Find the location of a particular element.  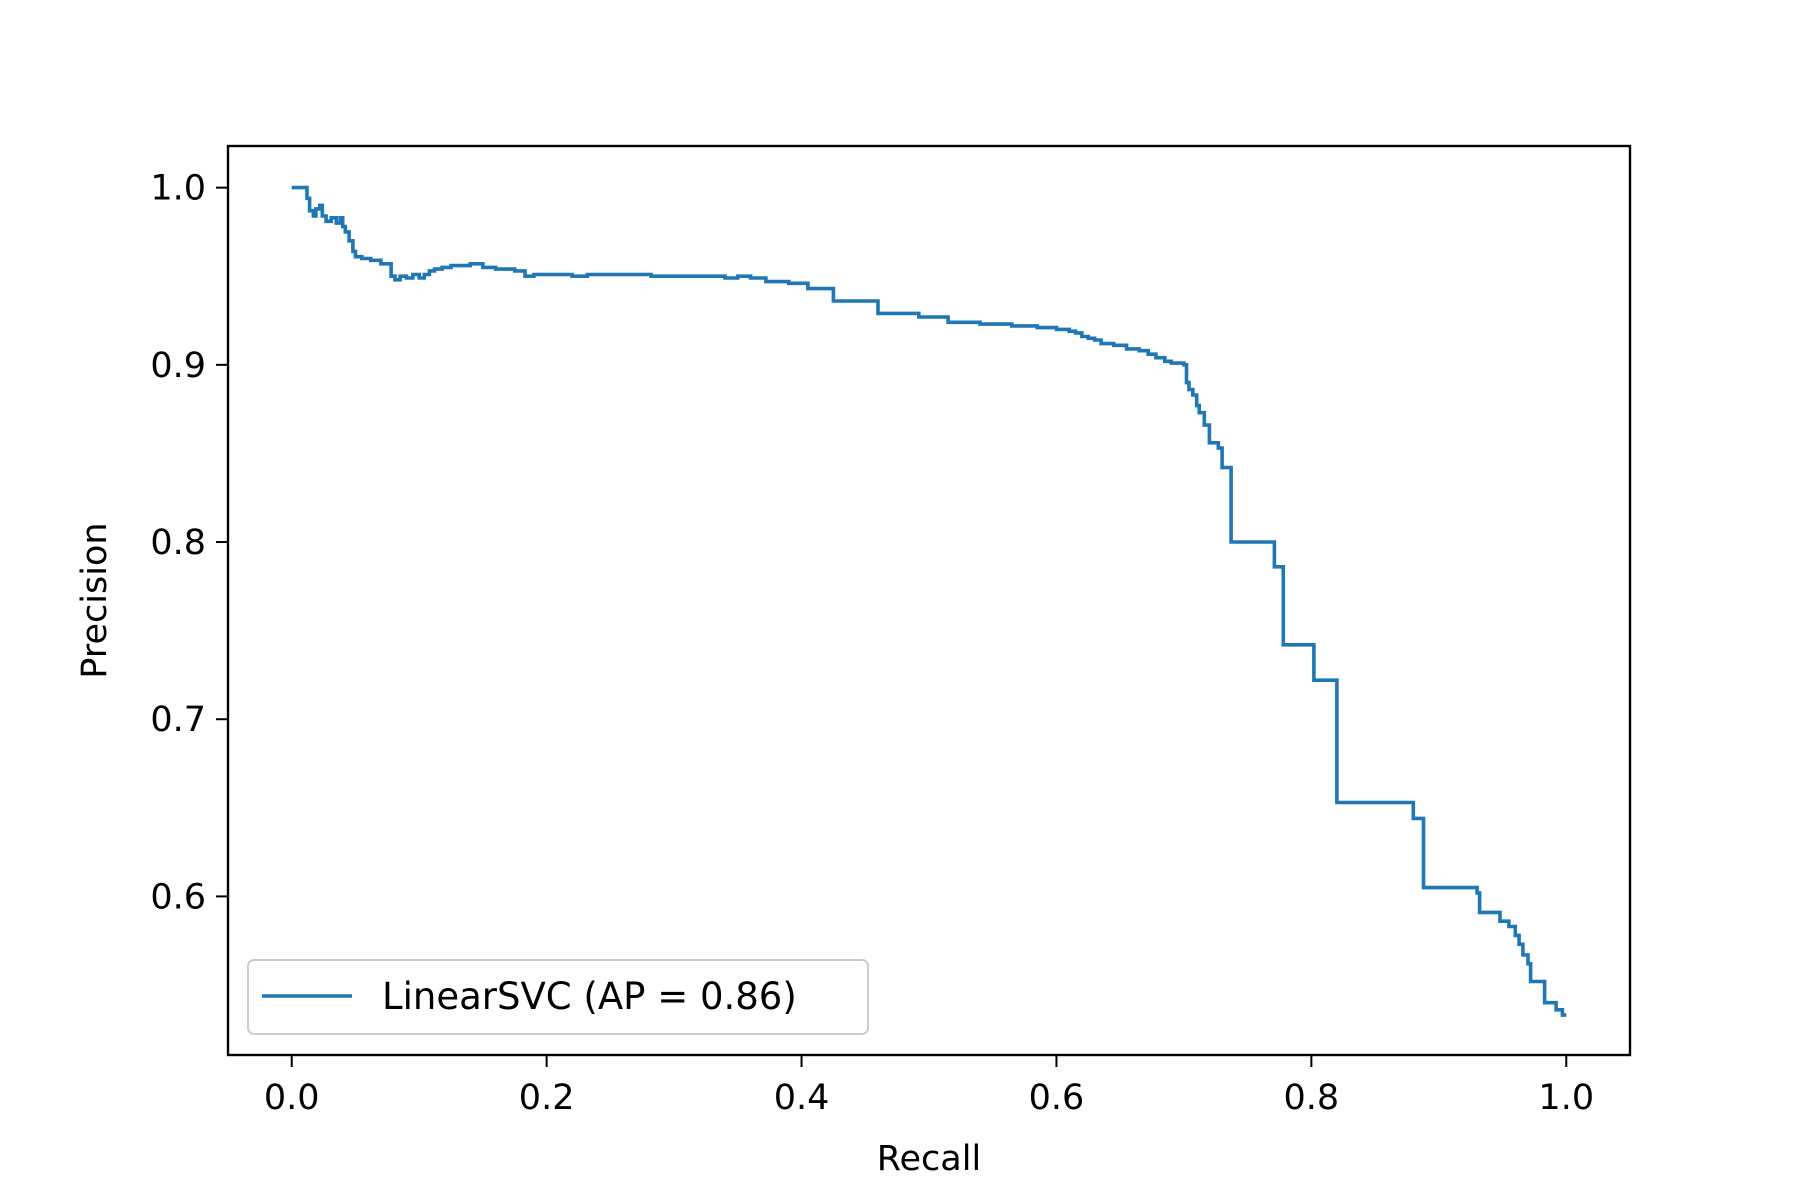

x-tick-label: 0.0 is located at coordinates (292, 1098).